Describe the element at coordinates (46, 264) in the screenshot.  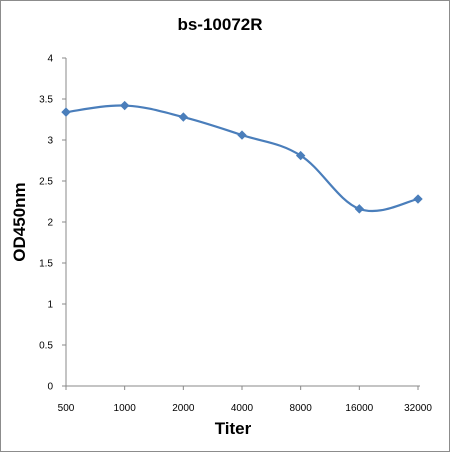
I see `y-tick-label: 1.5` at that location.